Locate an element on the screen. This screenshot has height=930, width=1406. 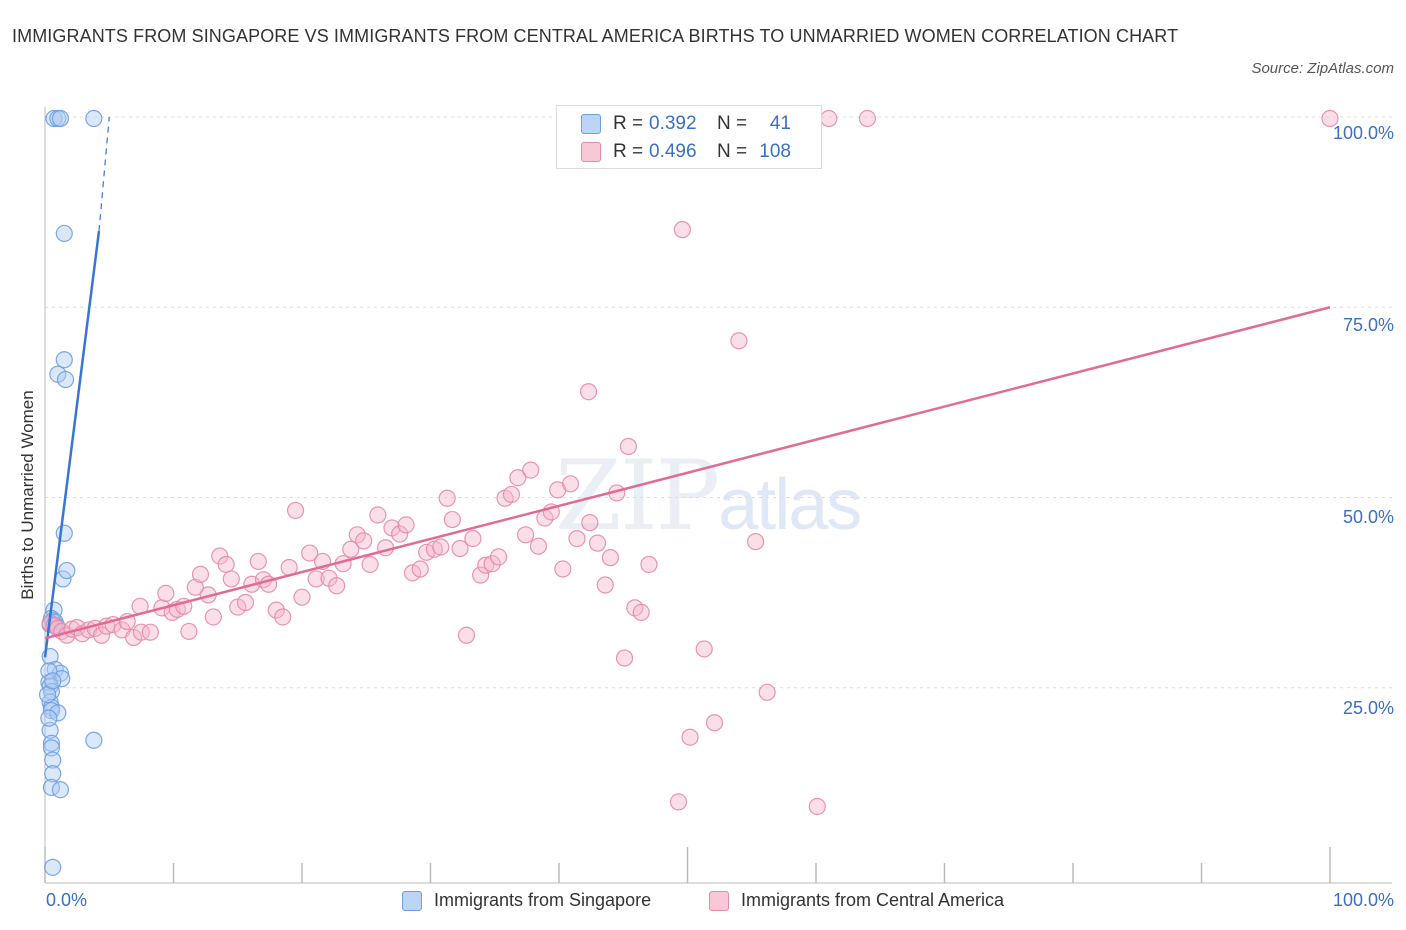
legend-row-central-america: R = 0.496 N = 108 is located at coordinates (686, 152).